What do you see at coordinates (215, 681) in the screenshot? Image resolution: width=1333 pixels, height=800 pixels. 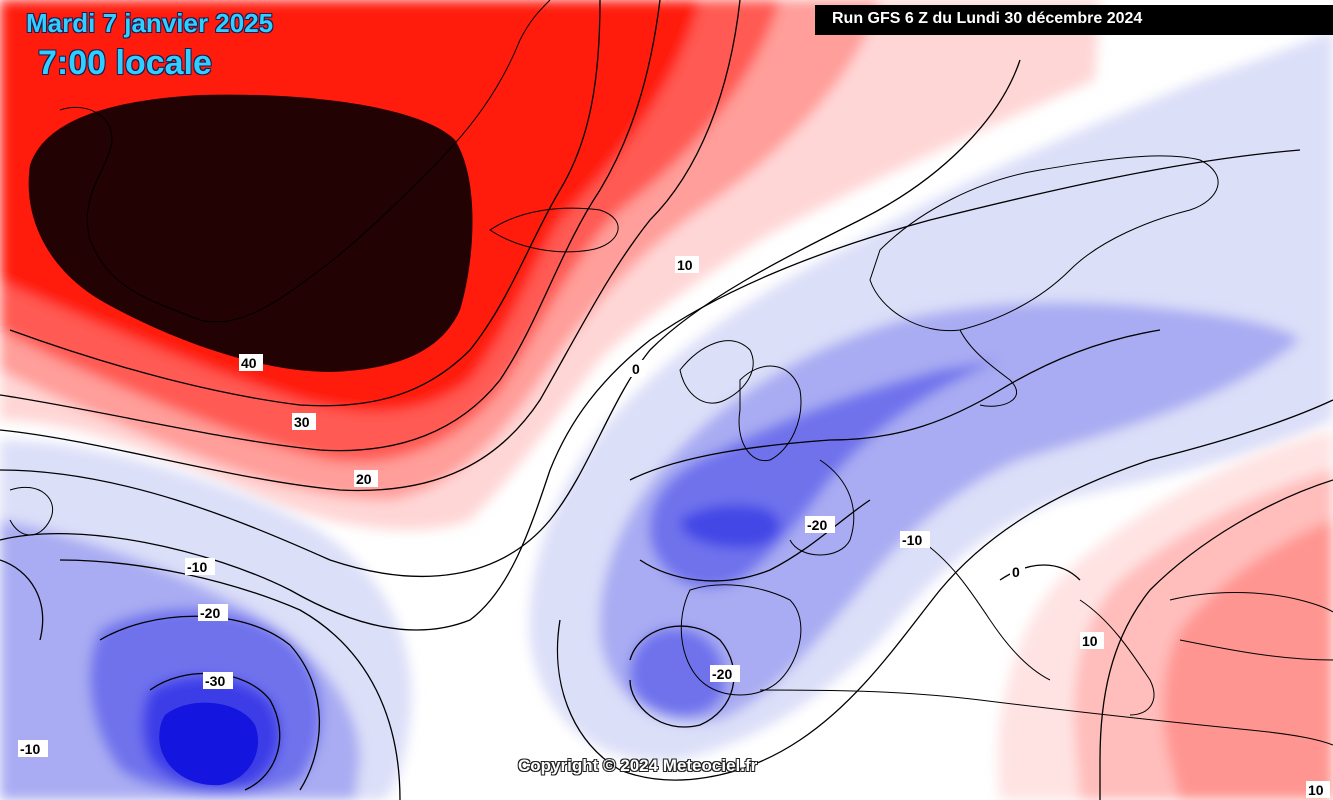 I see `svg-text: -30` at bounding box center [215, 681].